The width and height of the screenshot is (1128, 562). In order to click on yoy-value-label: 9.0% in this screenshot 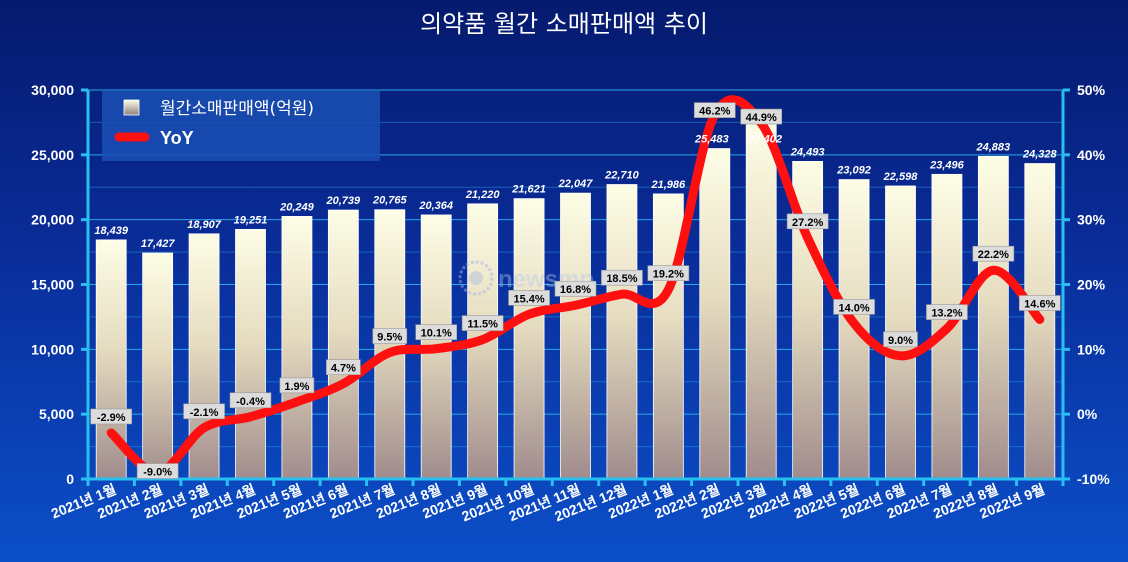, I will do `click(900, 341)`.